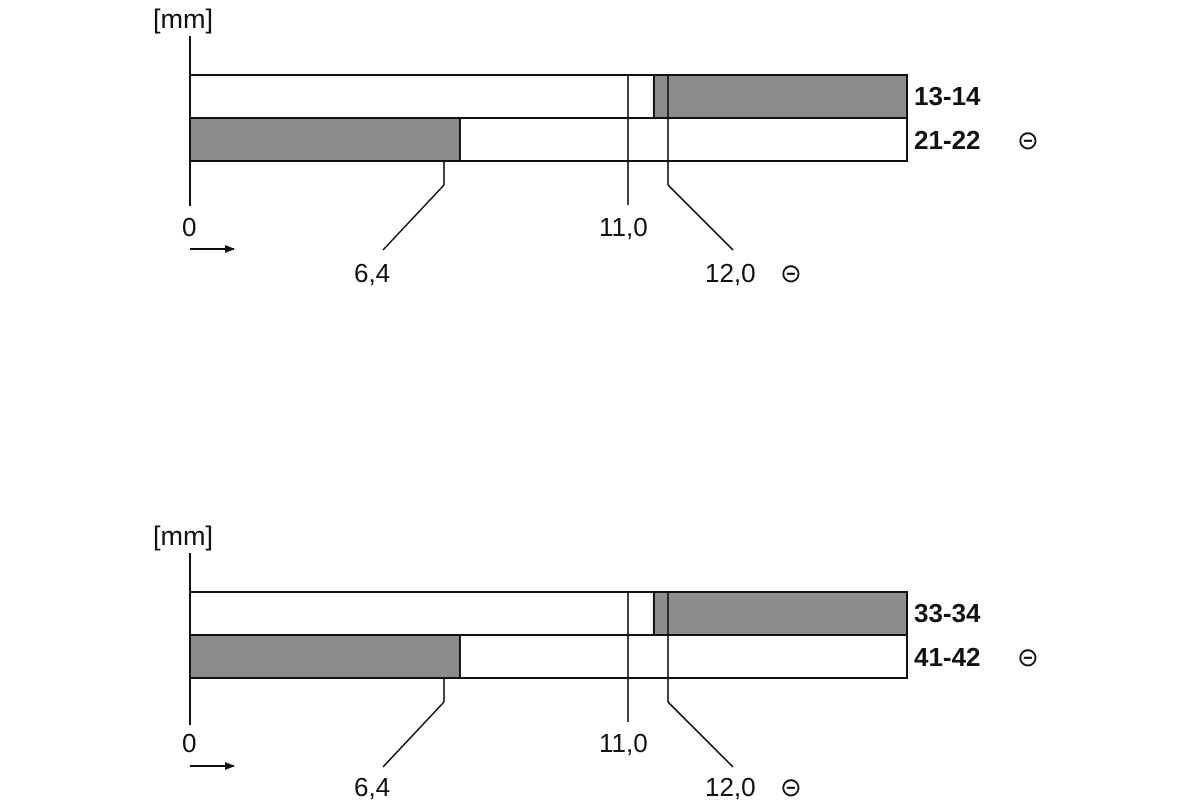  Describe the element at coordinates (947, 657) in the screenshot. I see `contact-label: 41-42` at that location.